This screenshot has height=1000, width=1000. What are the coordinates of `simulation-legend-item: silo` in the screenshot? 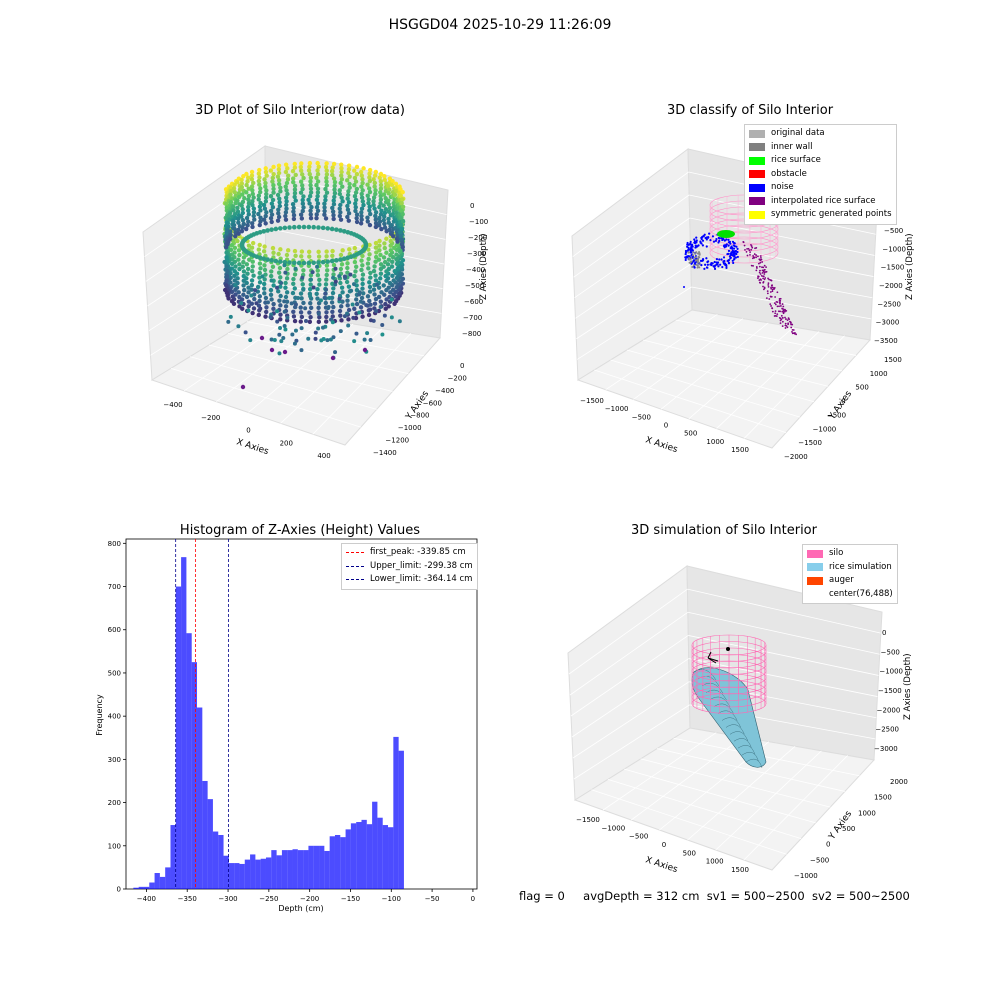 It's located at (850, 554).